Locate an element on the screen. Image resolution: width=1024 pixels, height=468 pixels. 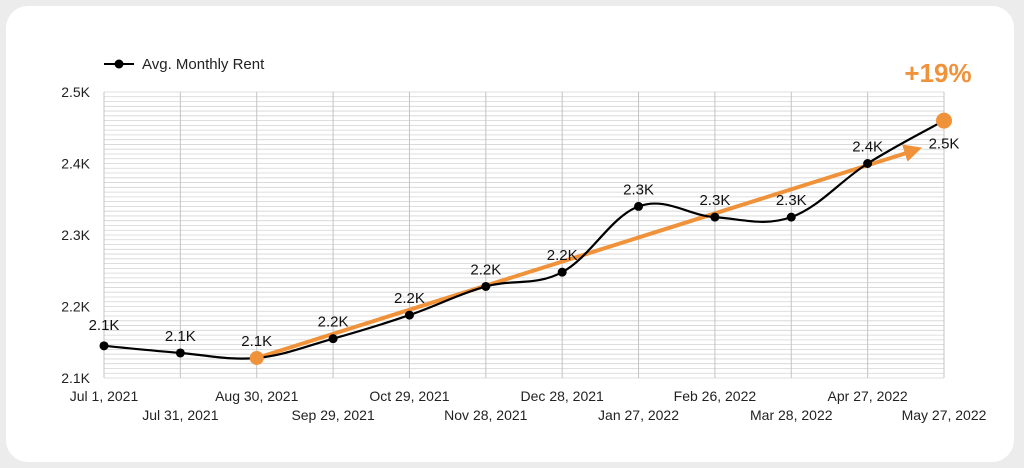
y-tick-label: 2.4K is located at coordinates (75, 164).